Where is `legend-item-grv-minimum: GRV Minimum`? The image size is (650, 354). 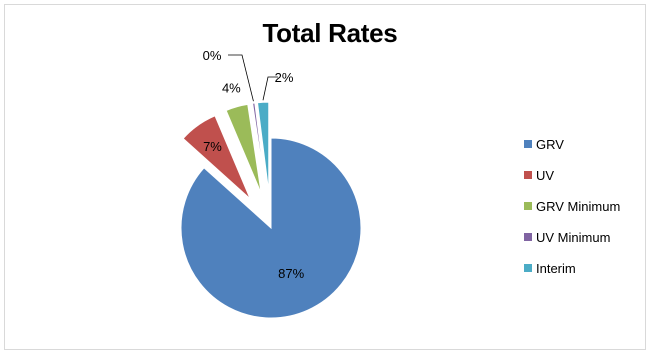 legend-item-grv-minimum: GRV Minimum is located at coordinates (586, 206).